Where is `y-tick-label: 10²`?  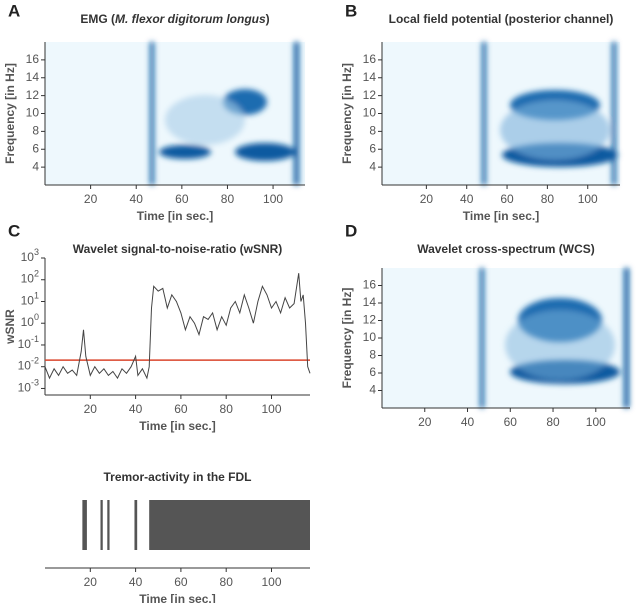 y-tick-label: 10² is located at coordinates (30, 277).